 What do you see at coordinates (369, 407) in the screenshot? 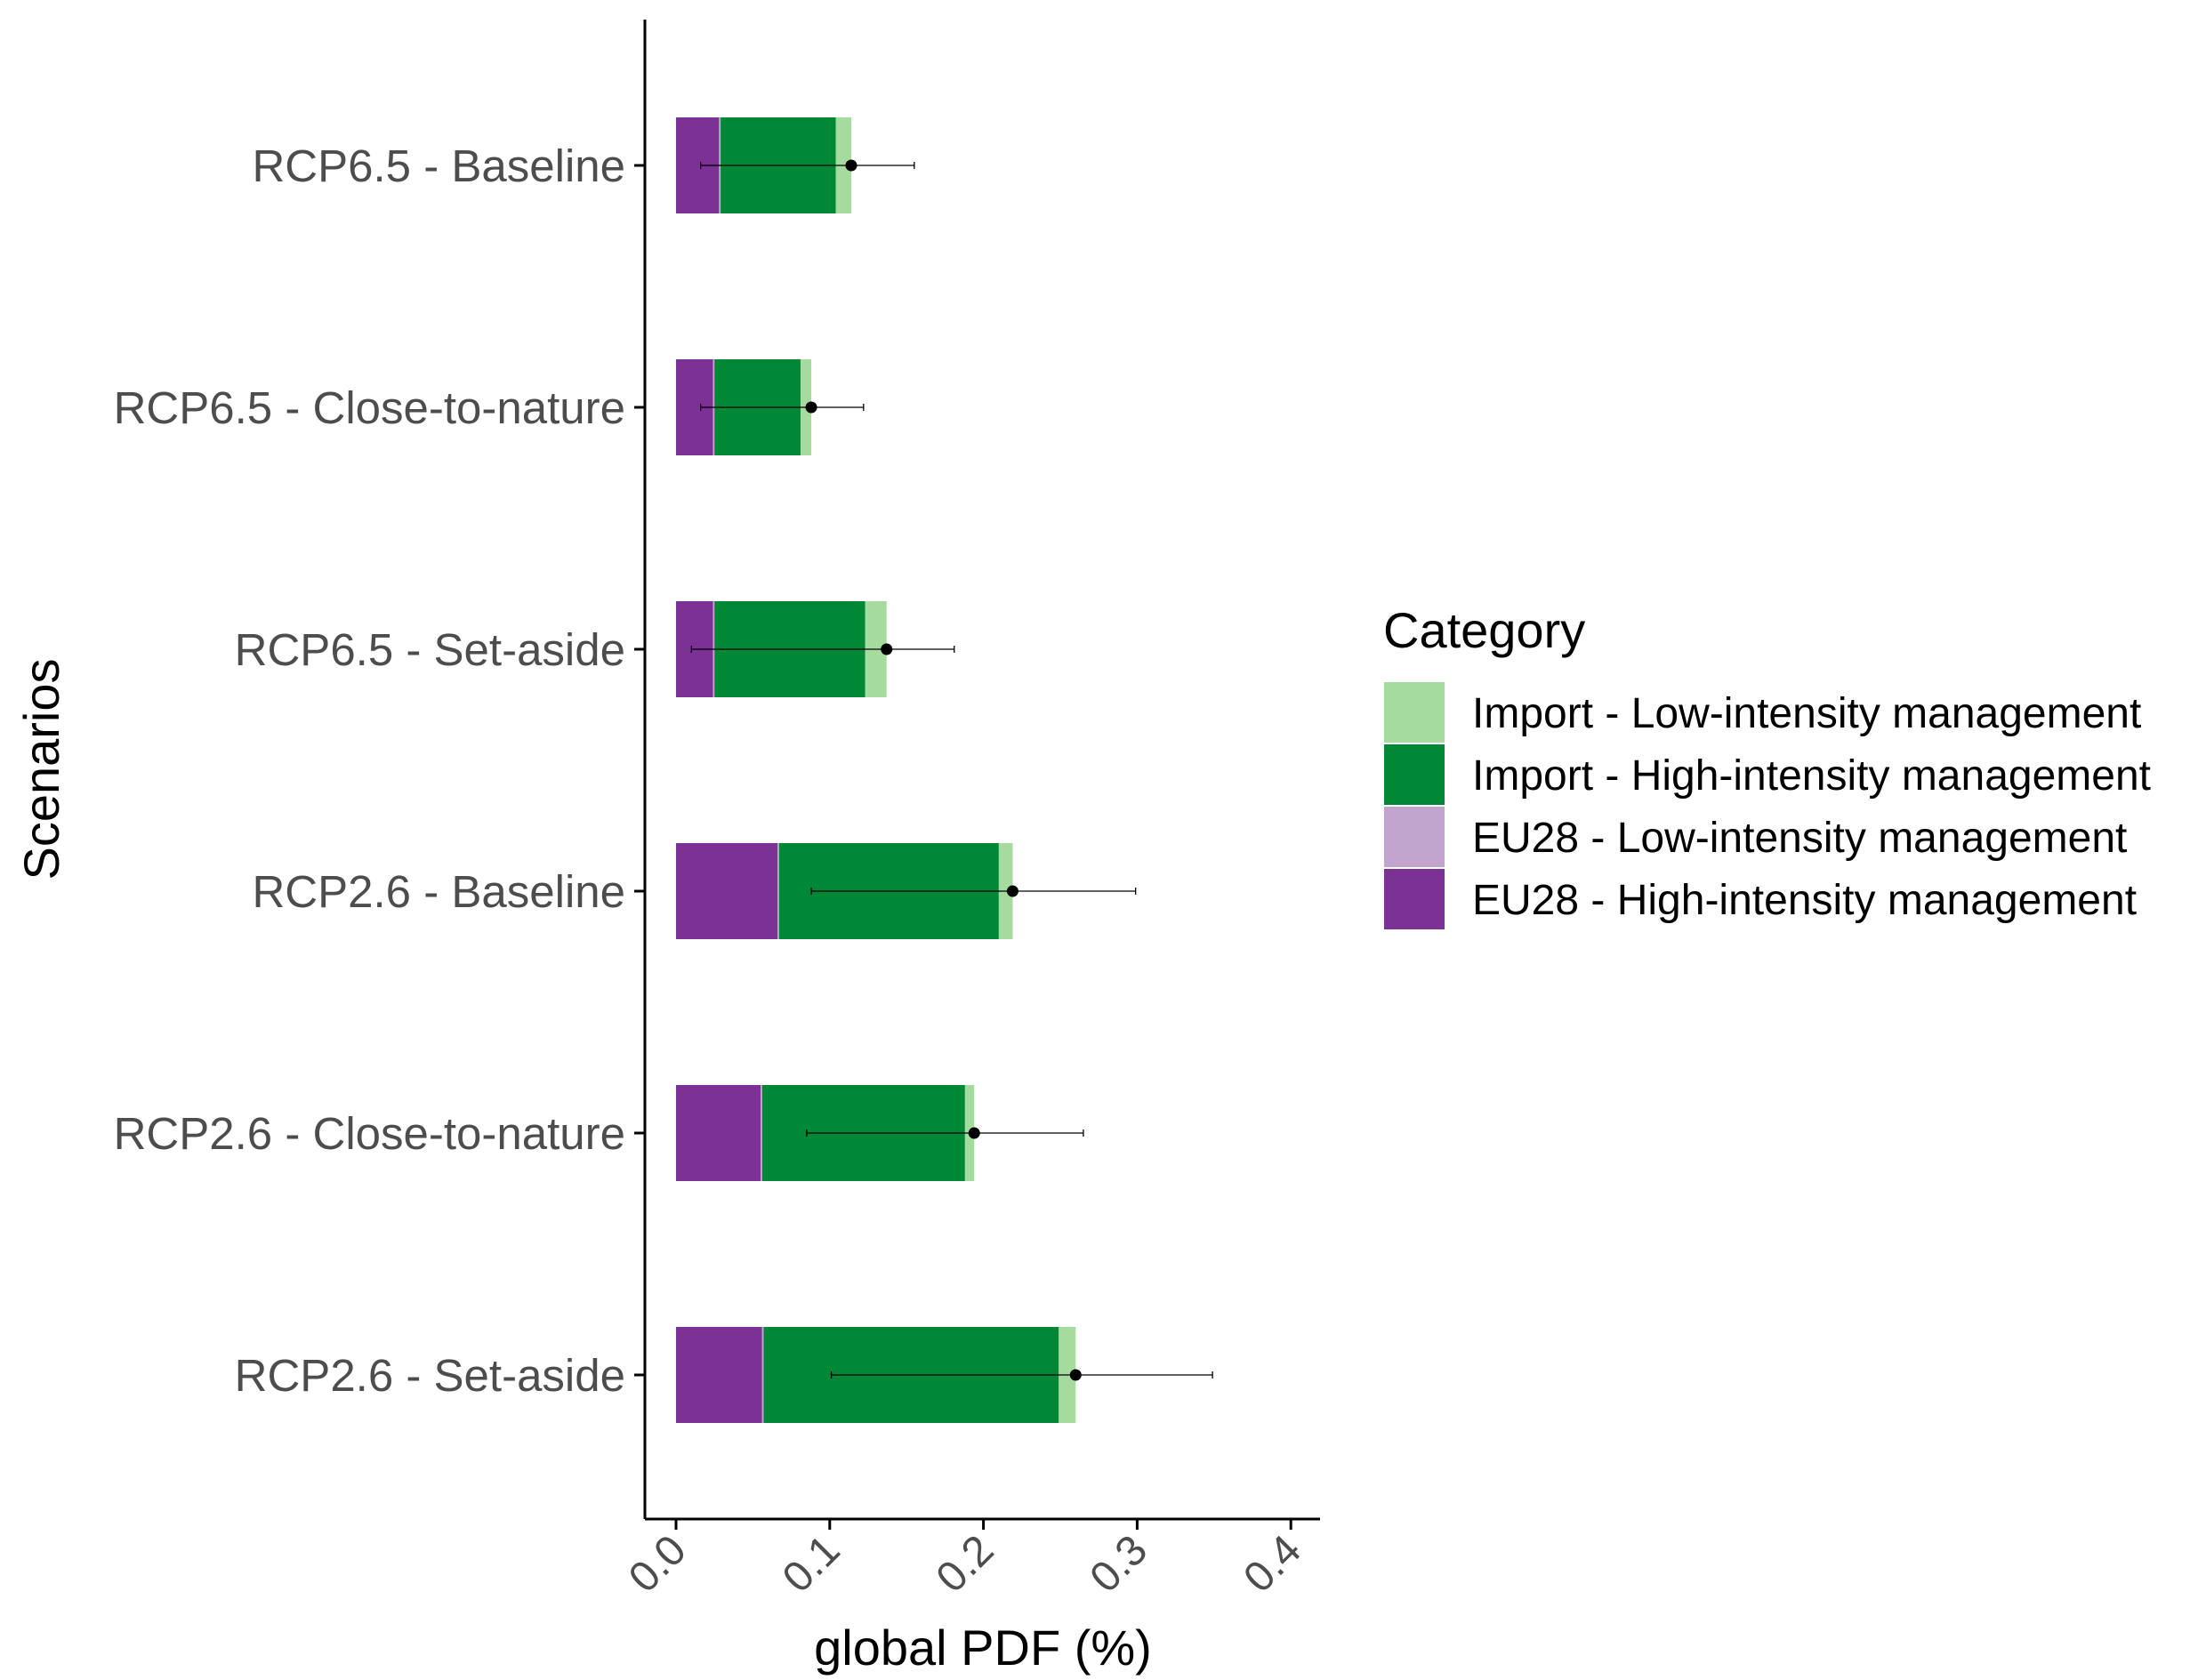
I see `y-category-label: RCP6.5 - Close-to-nature` at bounding box center [369, 407].